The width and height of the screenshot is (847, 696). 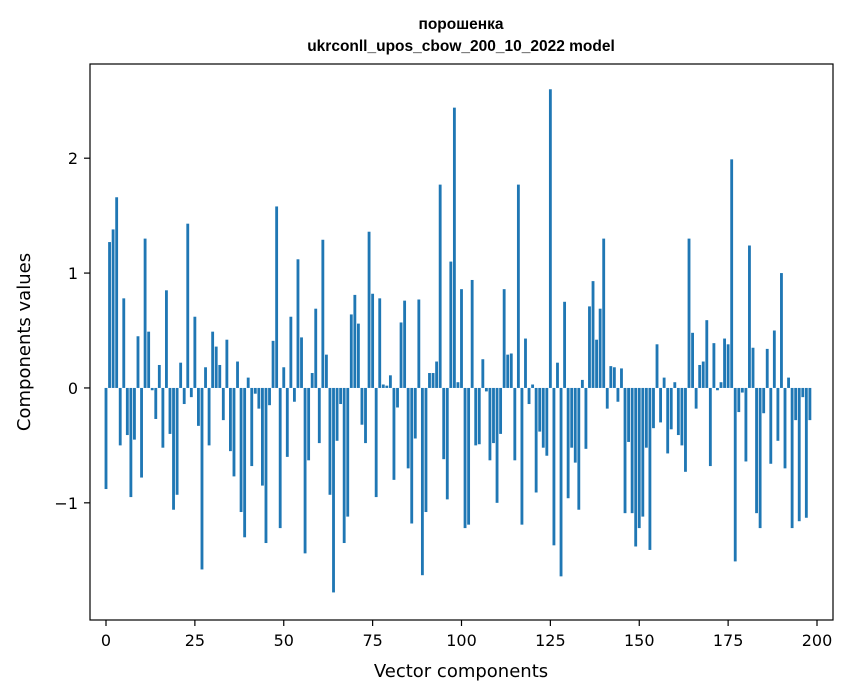 I want to click on chart-title-line1: порошенка, so click(x=460, y=24).